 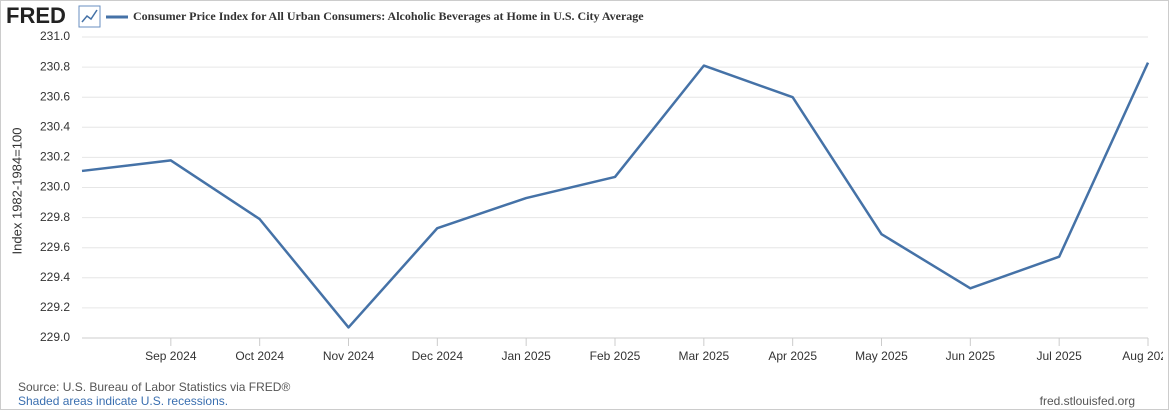 I want to click on x-tick-label: Oct 2024, so click(x=259, y=356).